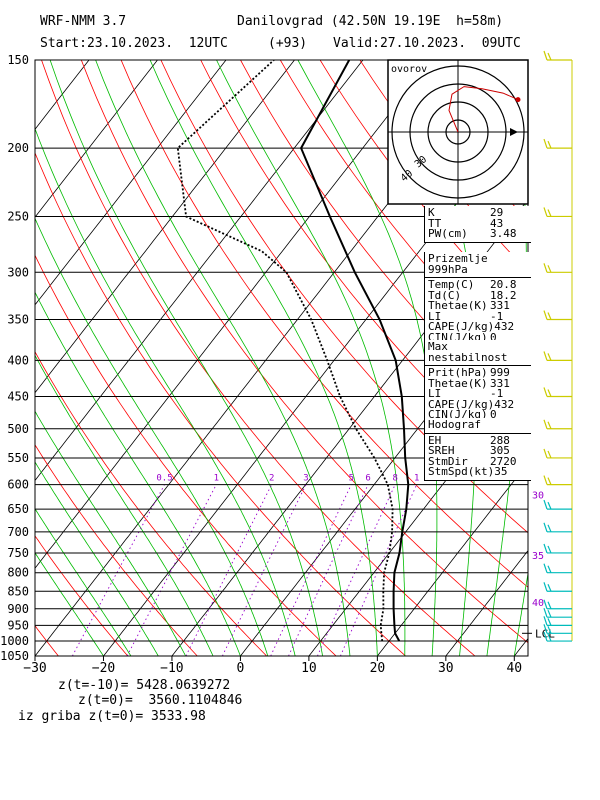 The image size is (600, 800). Describe the element at coordinates (503, 461) in the screenshot. I see `panel-row-value: 2720` at that location.